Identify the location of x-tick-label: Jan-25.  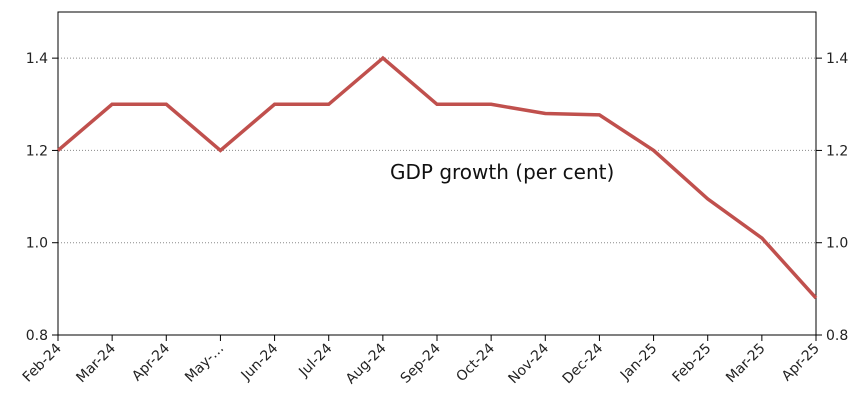
(638, 362).